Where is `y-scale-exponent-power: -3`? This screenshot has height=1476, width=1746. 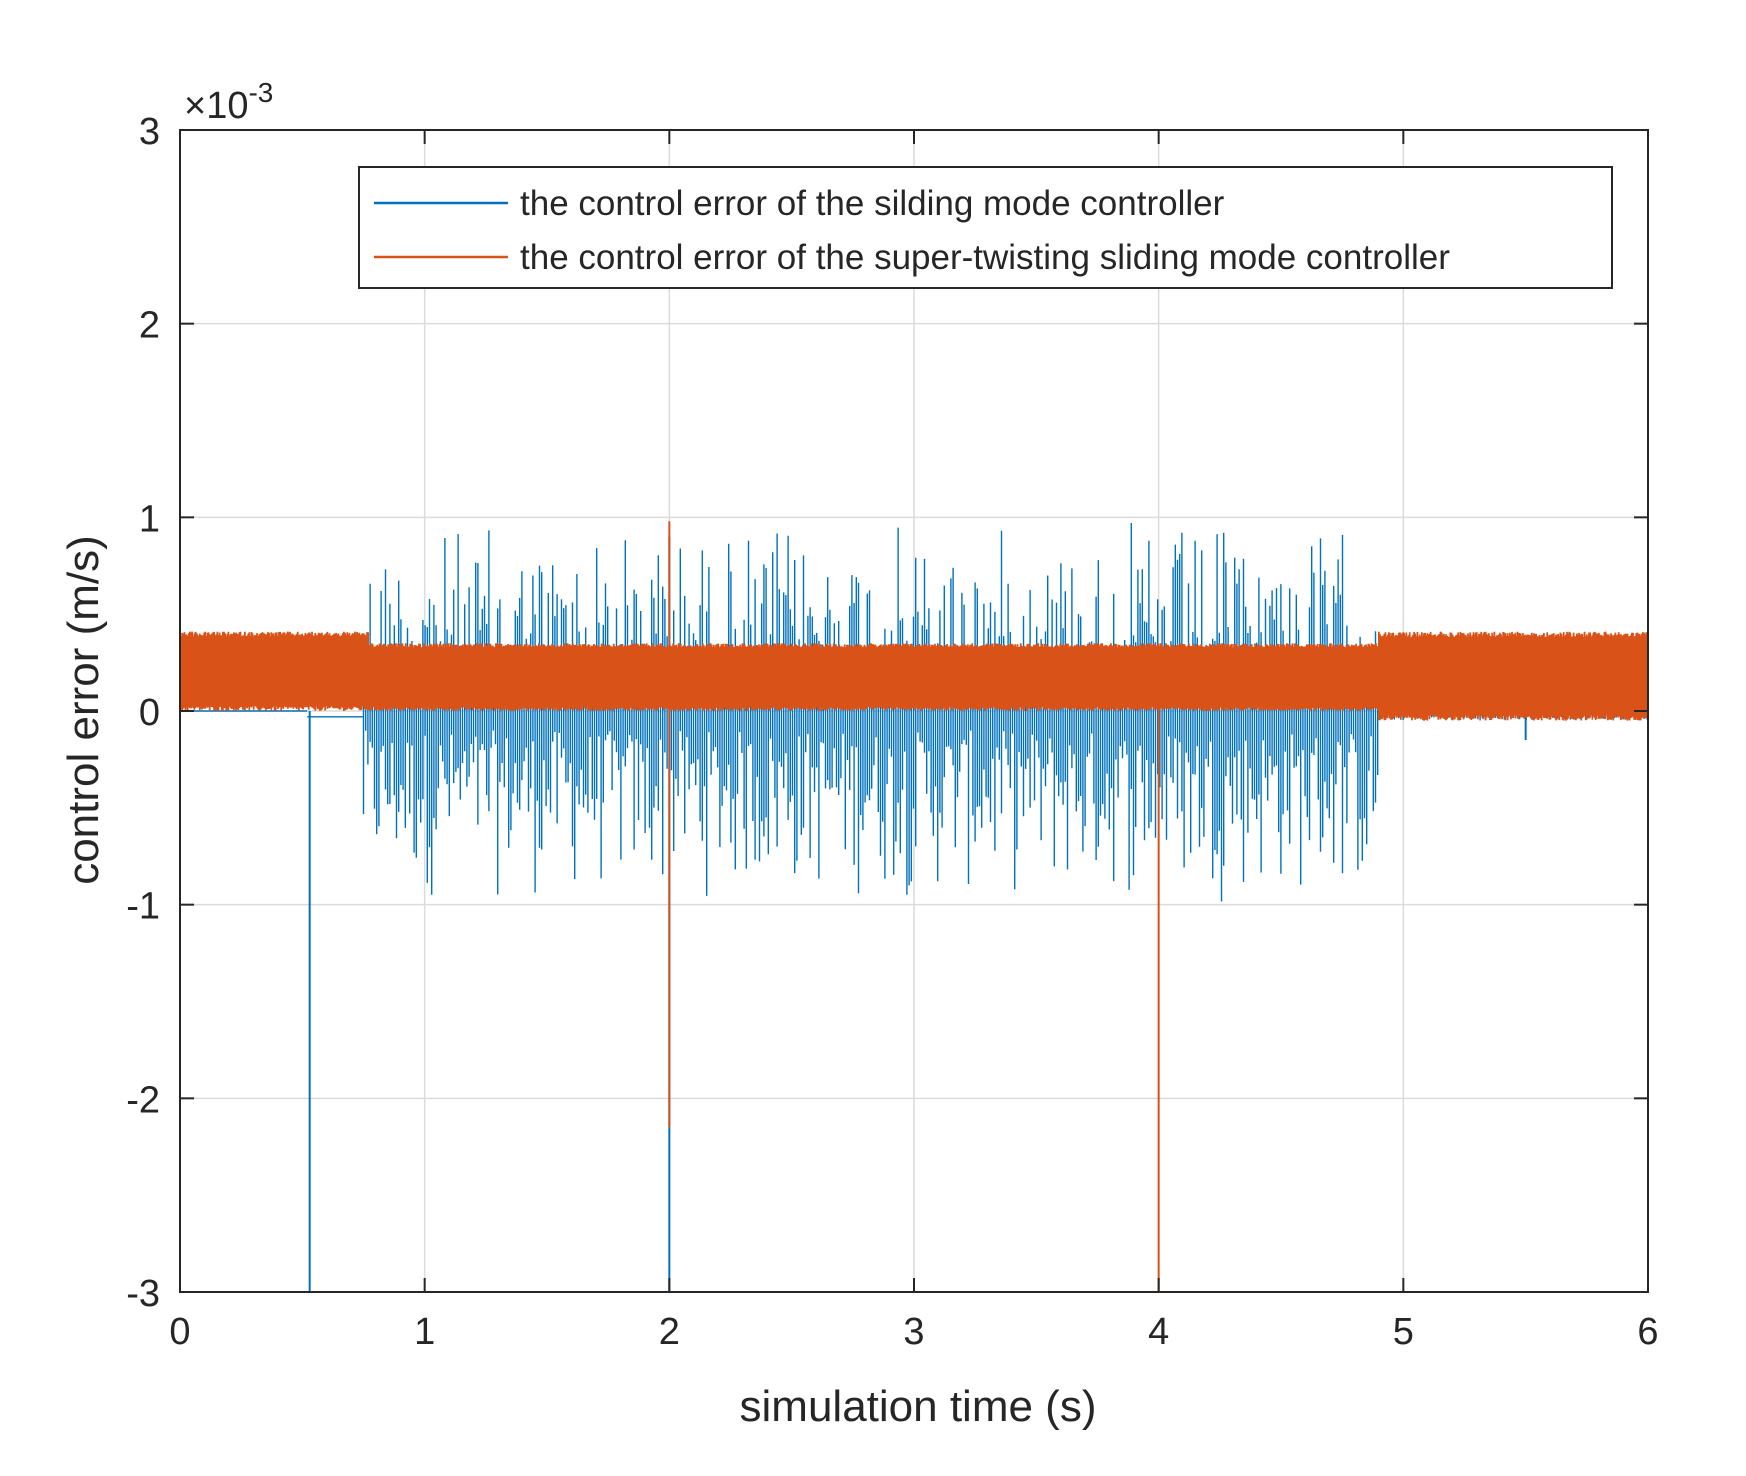 y-scale-exponent-power: -3 is located at coordinates (260, 92).